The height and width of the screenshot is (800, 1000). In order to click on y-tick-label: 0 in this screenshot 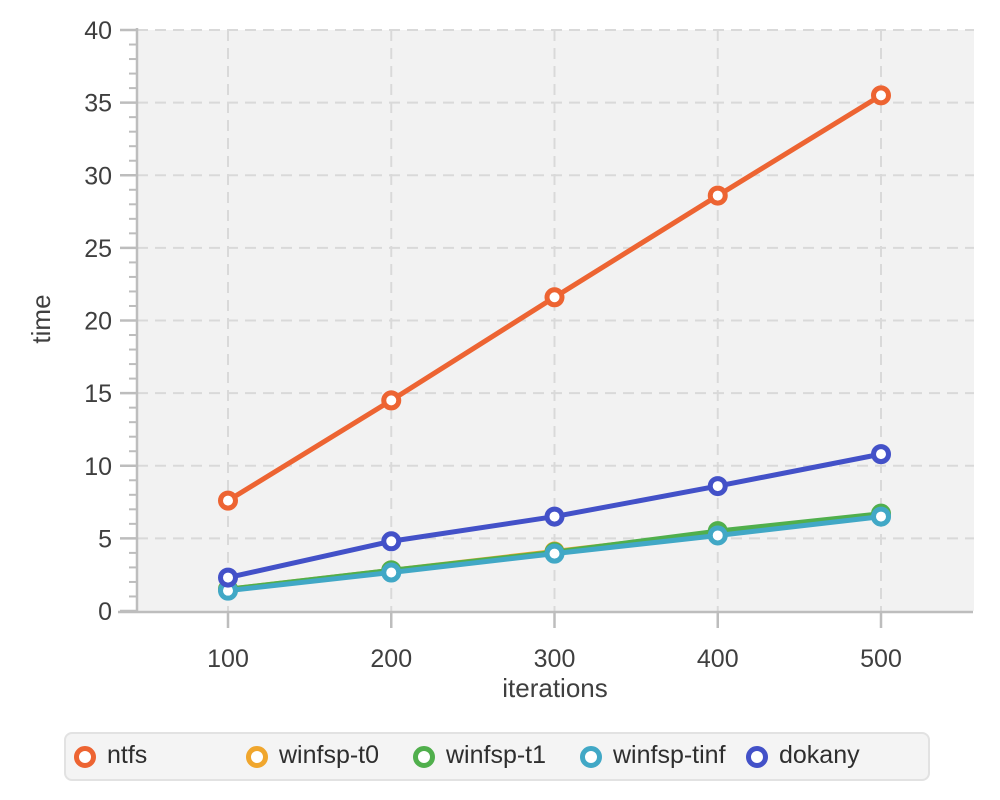, I will do `click(105, 612)`.